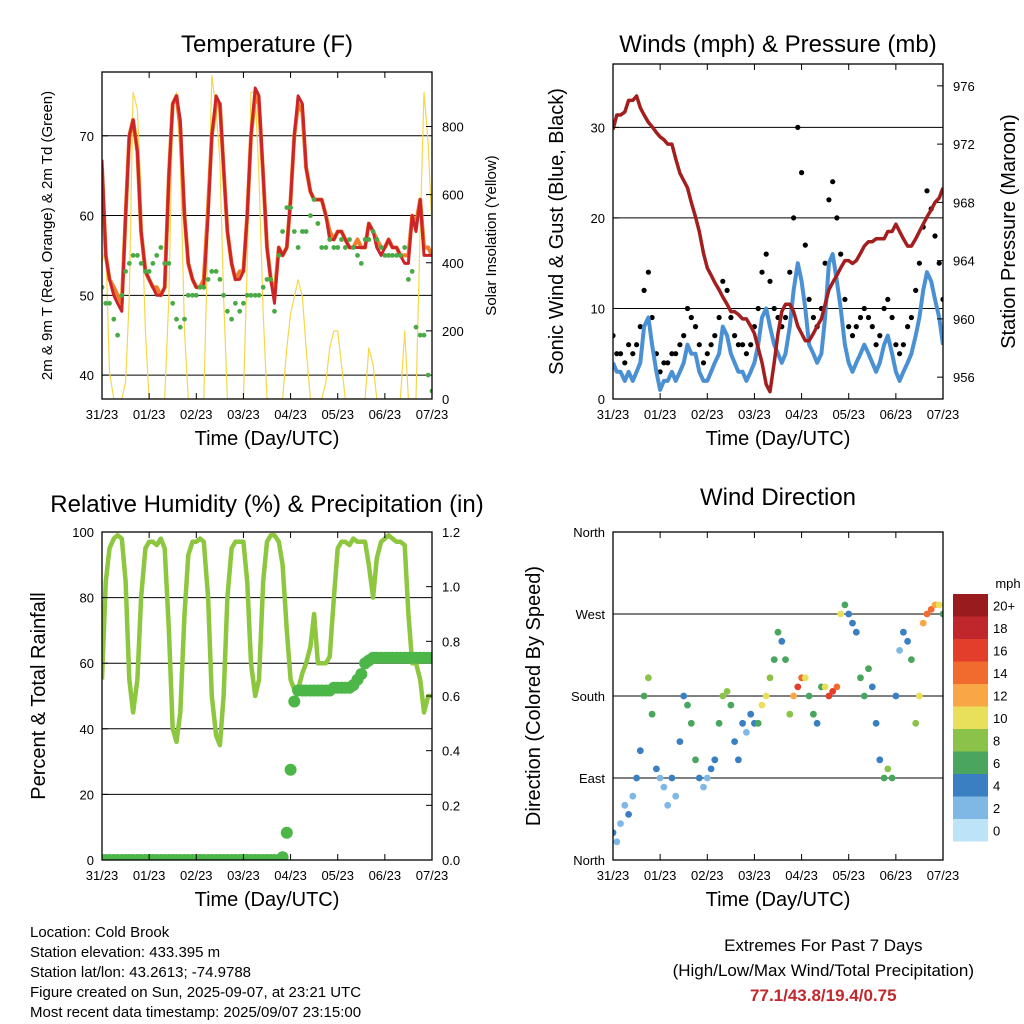 Image resolution: width=1024 pixels, height=1024 pixels. Describe the element at coordinates (601, 399) in the screenshot. I see `y-tick-label: 0` at that location.